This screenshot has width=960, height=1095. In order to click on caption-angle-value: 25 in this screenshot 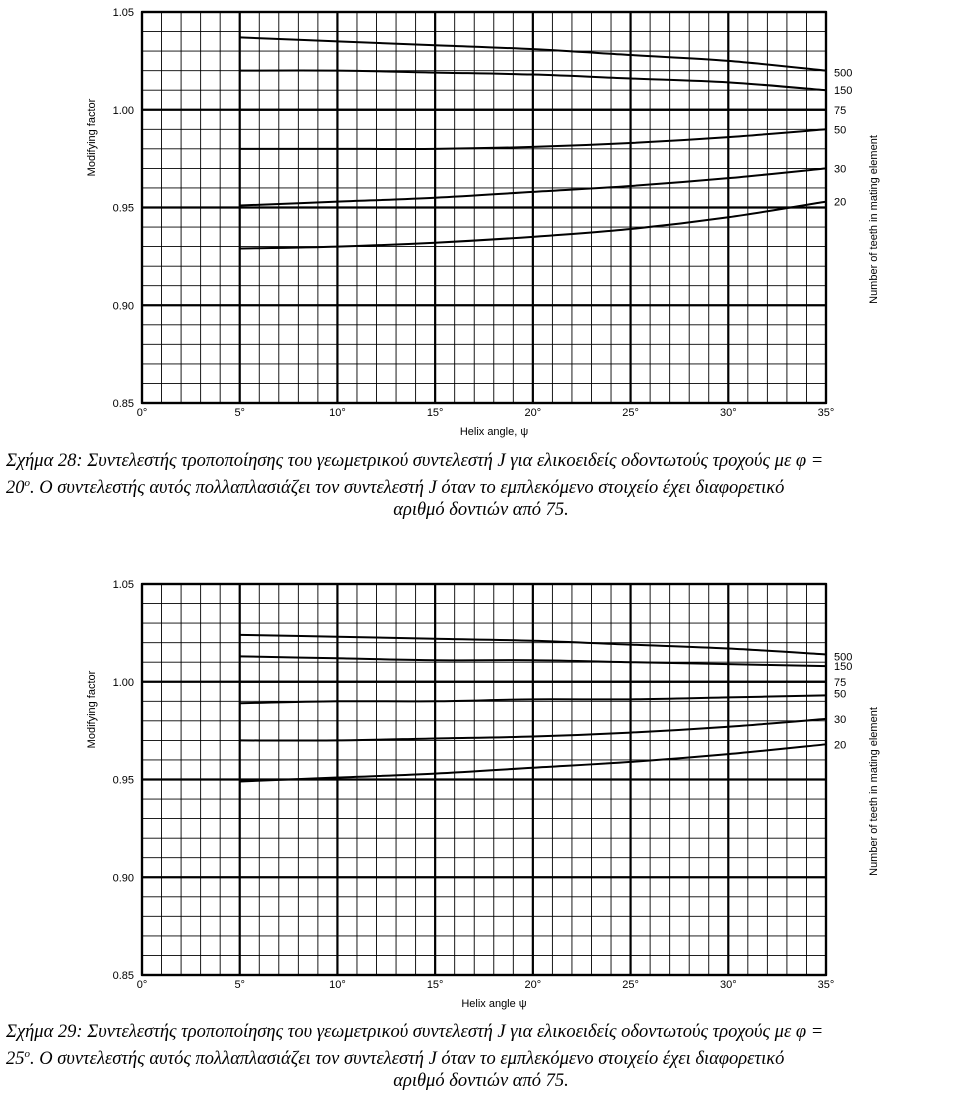, I will do `click(15, 1059)`.